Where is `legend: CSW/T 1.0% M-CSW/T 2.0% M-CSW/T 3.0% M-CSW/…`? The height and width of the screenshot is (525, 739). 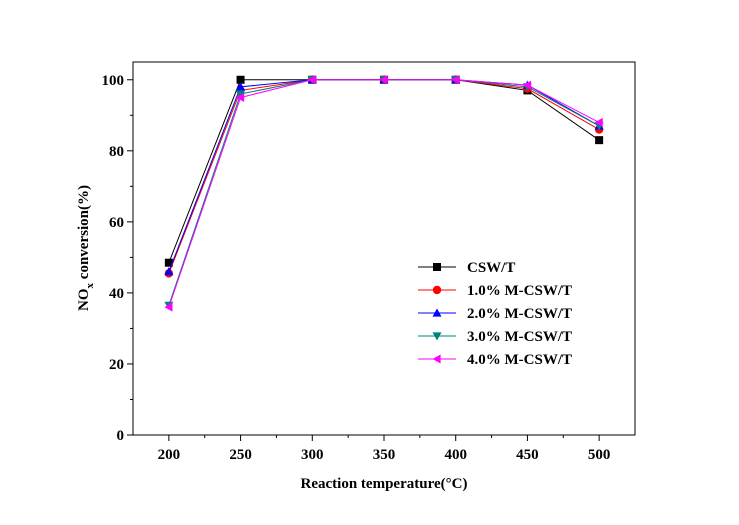
legend: CSW/T 1.0% M-CSW/T 2.0% M-CSW/T 3.0% M-CSW/… is located at coordinates (495, 314).